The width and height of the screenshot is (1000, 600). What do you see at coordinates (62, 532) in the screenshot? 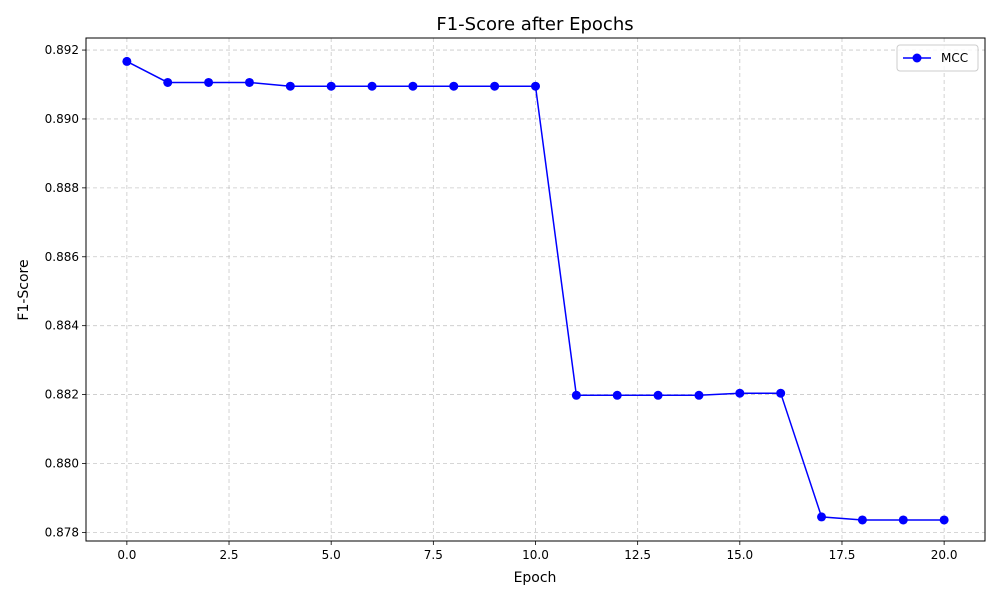
I see `y-tick-label: 0.878` at bounding box center [62, 532].